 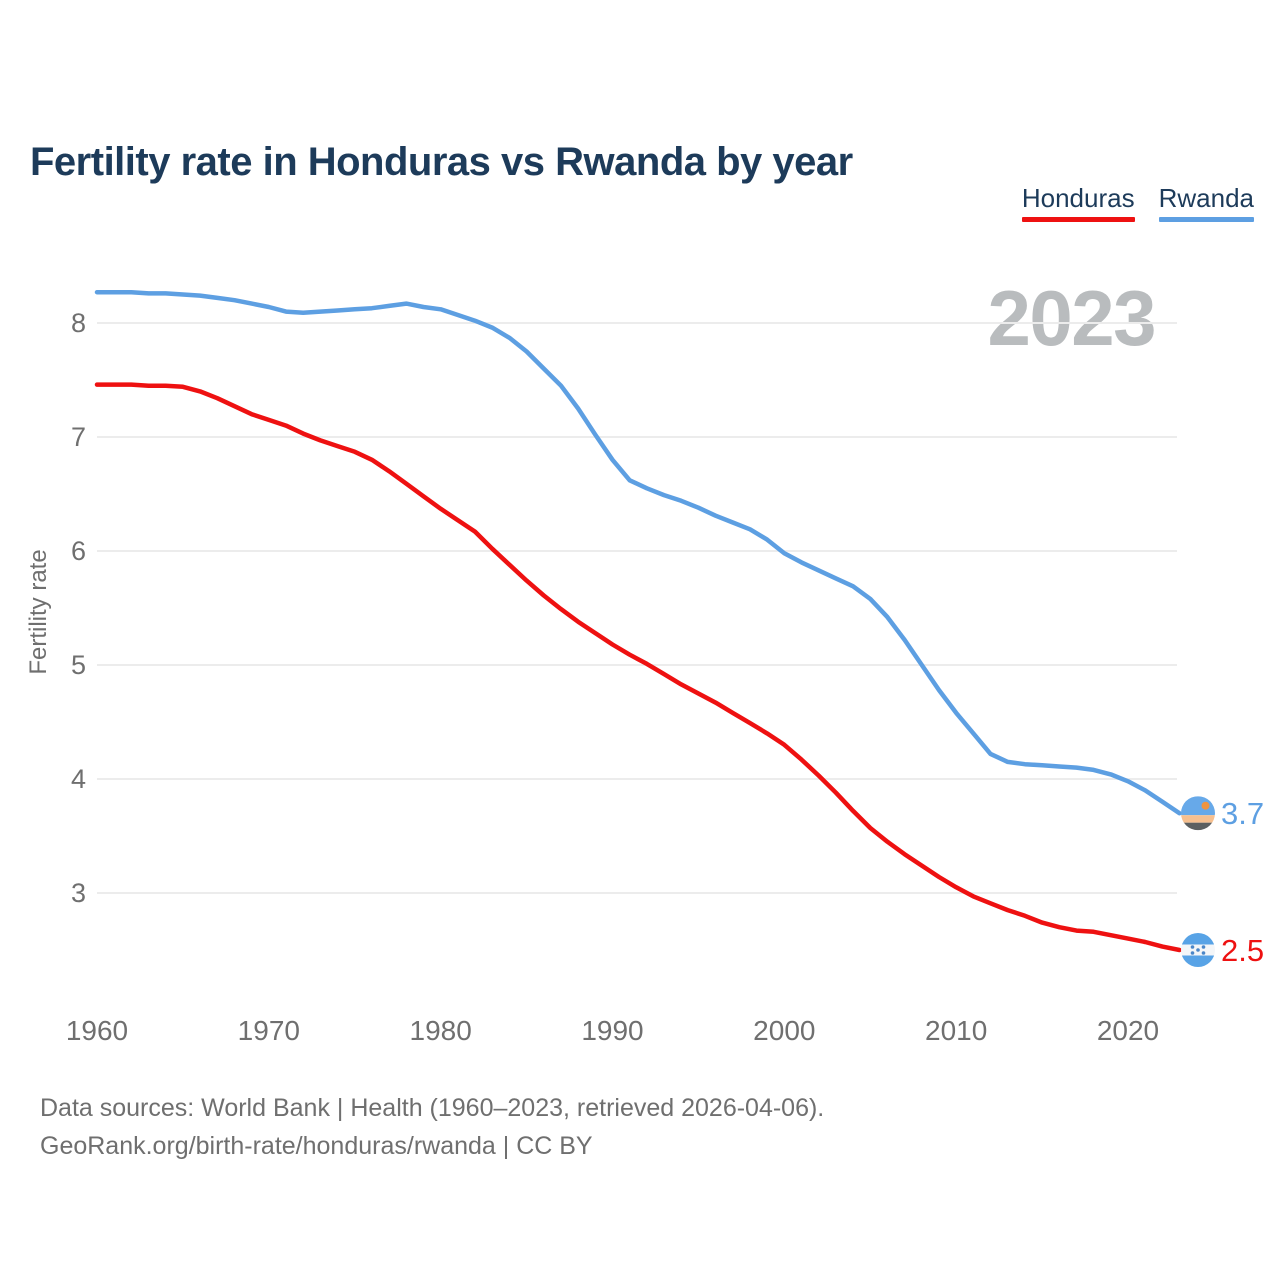 What do you see at coordinates (1071, 318) in the screenshot?
I see `watermark-year: 2023` at bounding box center [1071, 318].